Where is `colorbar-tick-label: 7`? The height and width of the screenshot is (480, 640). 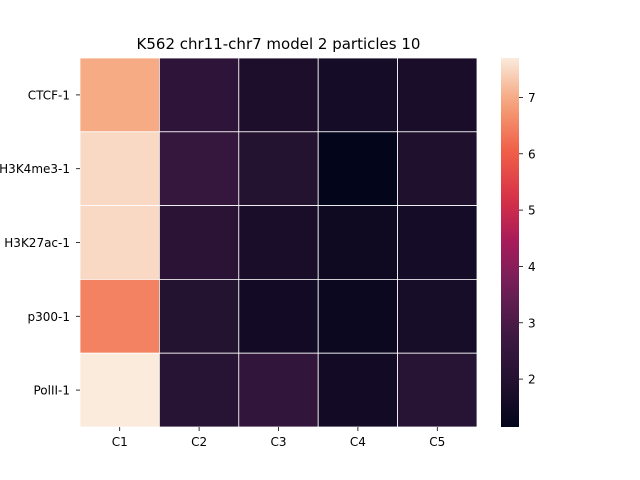
colorbar-tick-label: 7 is located at coordinates (532, 98).